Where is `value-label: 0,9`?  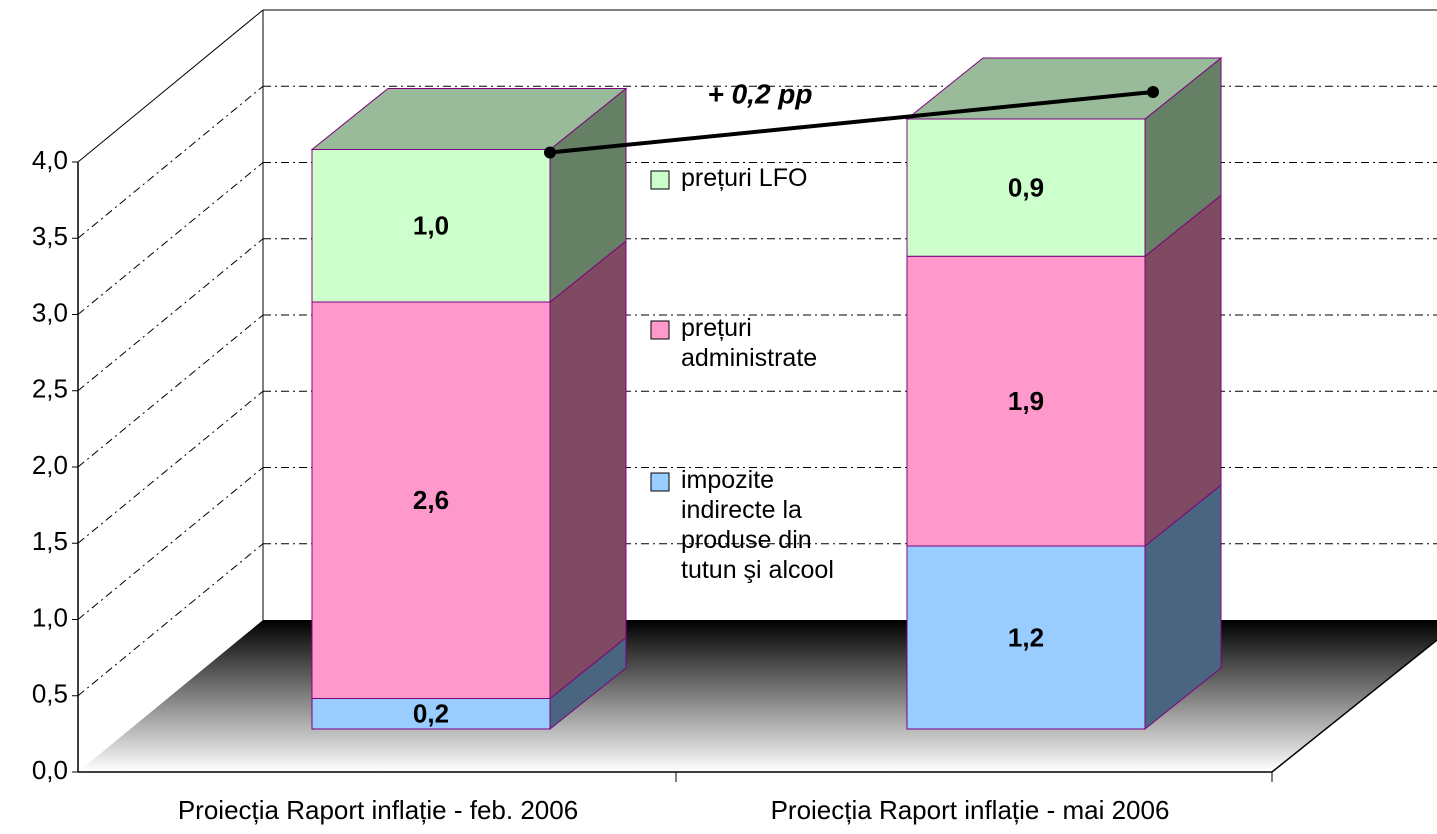
value-label: 0,9 is located at coordinates (1026, 188).